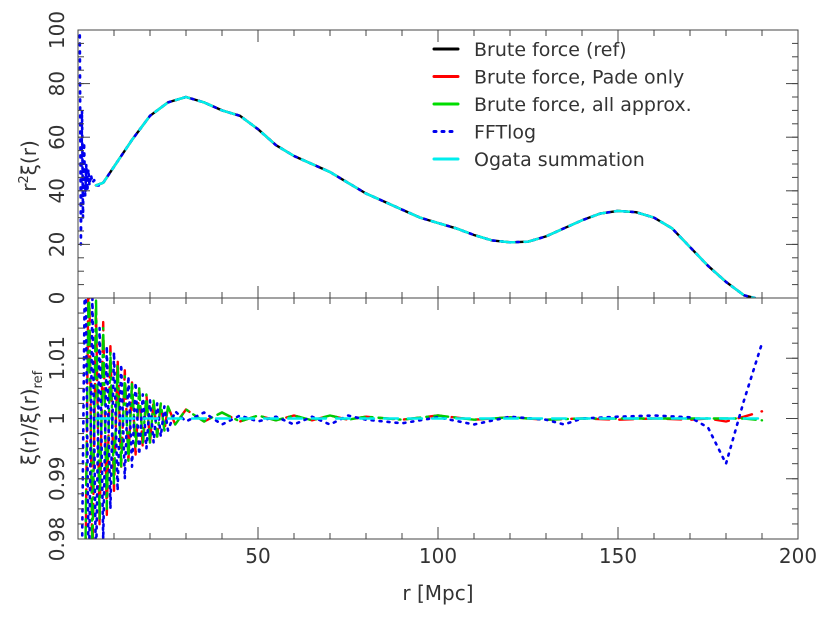  What do you see at coordinates (57, 83) in the screenshot?
I see `top-ytick-label: 80` at bounding box center [57, 83].